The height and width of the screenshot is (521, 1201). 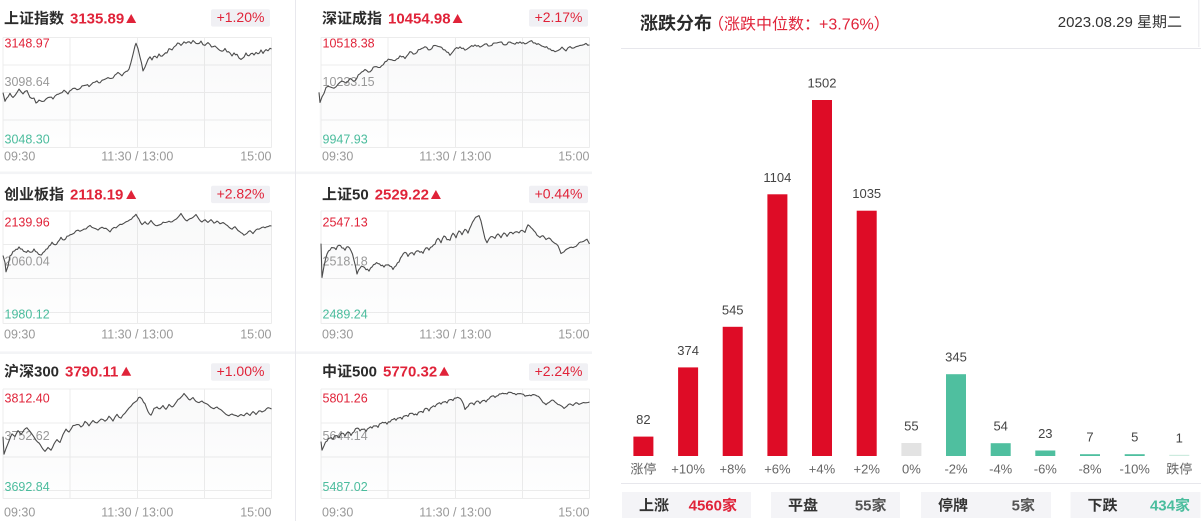 I want to click on svg-text: 2023.08.29 星期二, so click(x=1120, y=22).